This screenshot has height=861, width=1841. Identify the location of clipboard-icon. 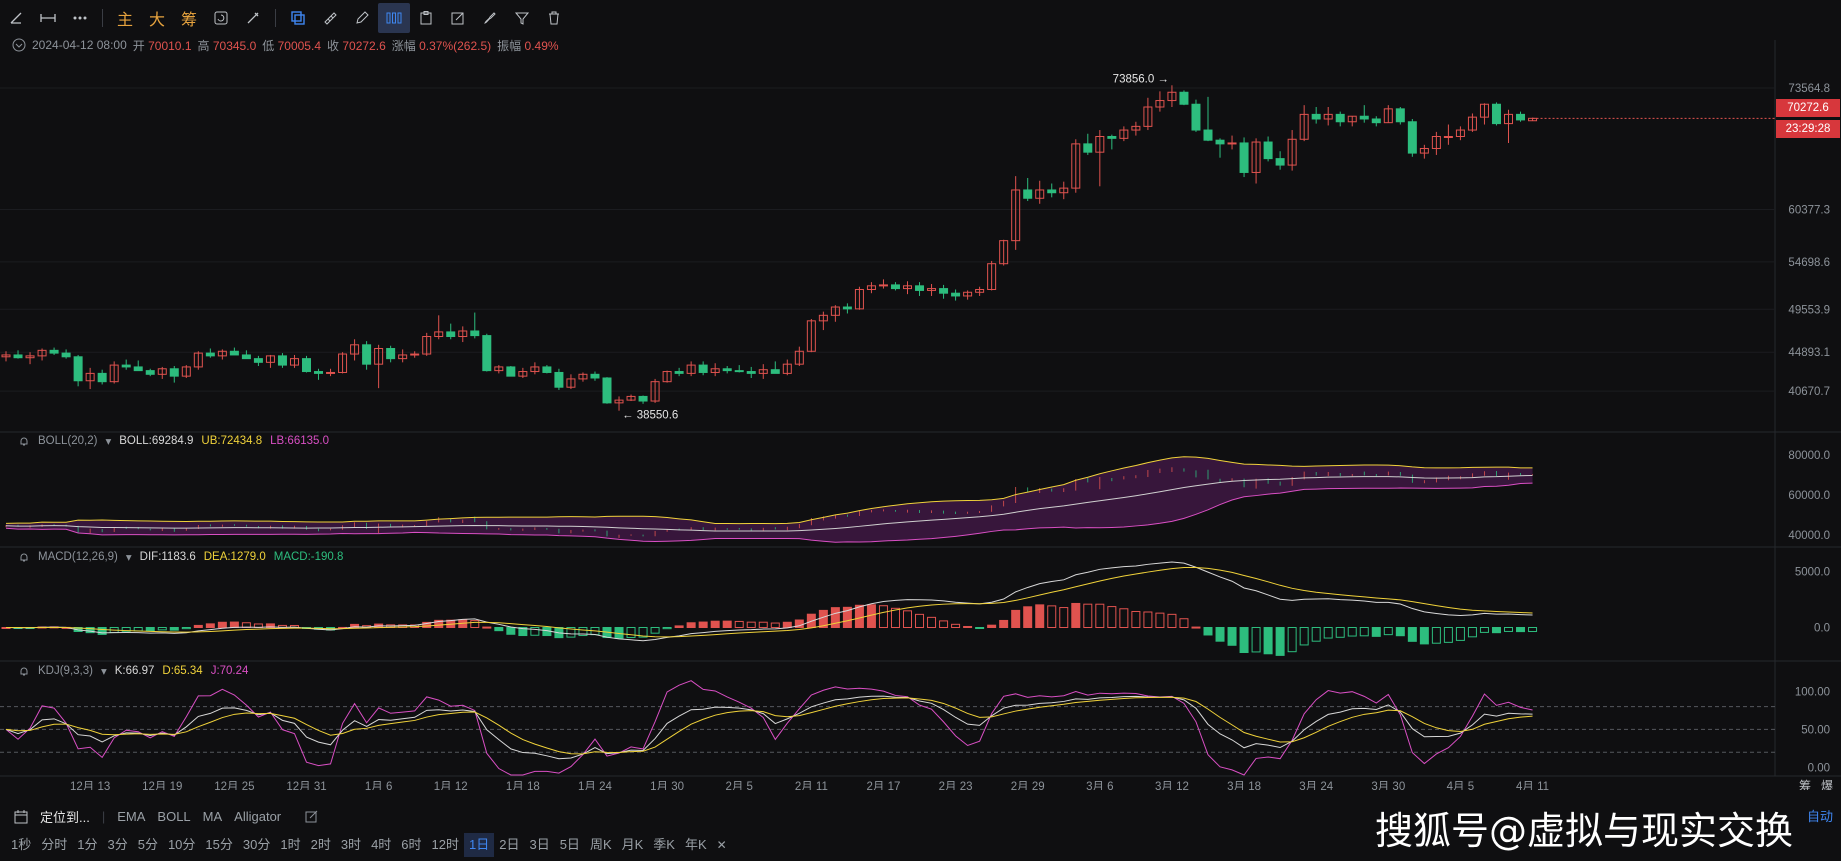
(426, 18).